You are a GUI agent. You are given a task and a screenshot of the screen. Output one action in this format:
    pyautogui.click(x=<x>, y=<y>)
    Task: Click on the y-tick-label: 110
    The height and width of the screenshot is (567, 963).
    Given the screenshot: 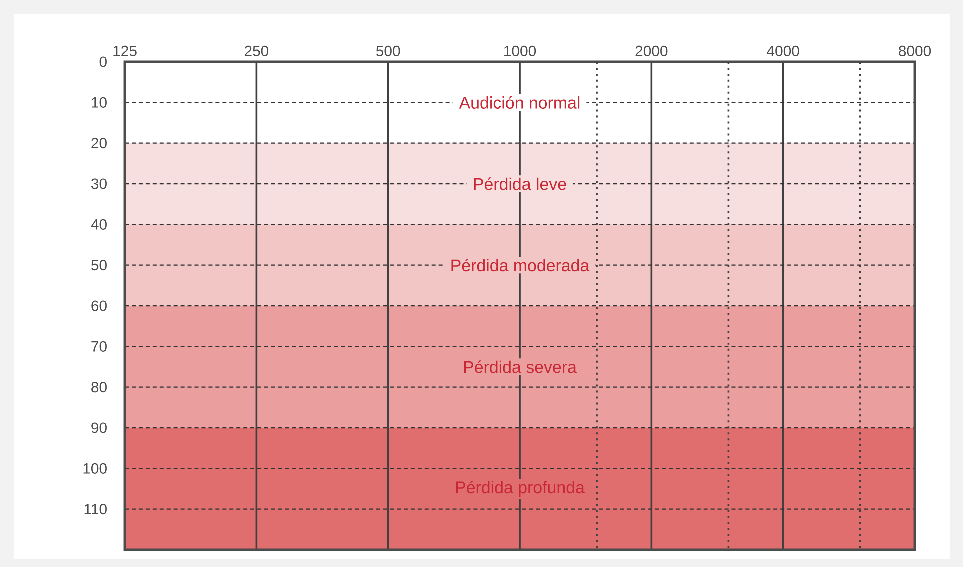 What is the action you would take?
    pyautogui.click(x=95, y=509)
    